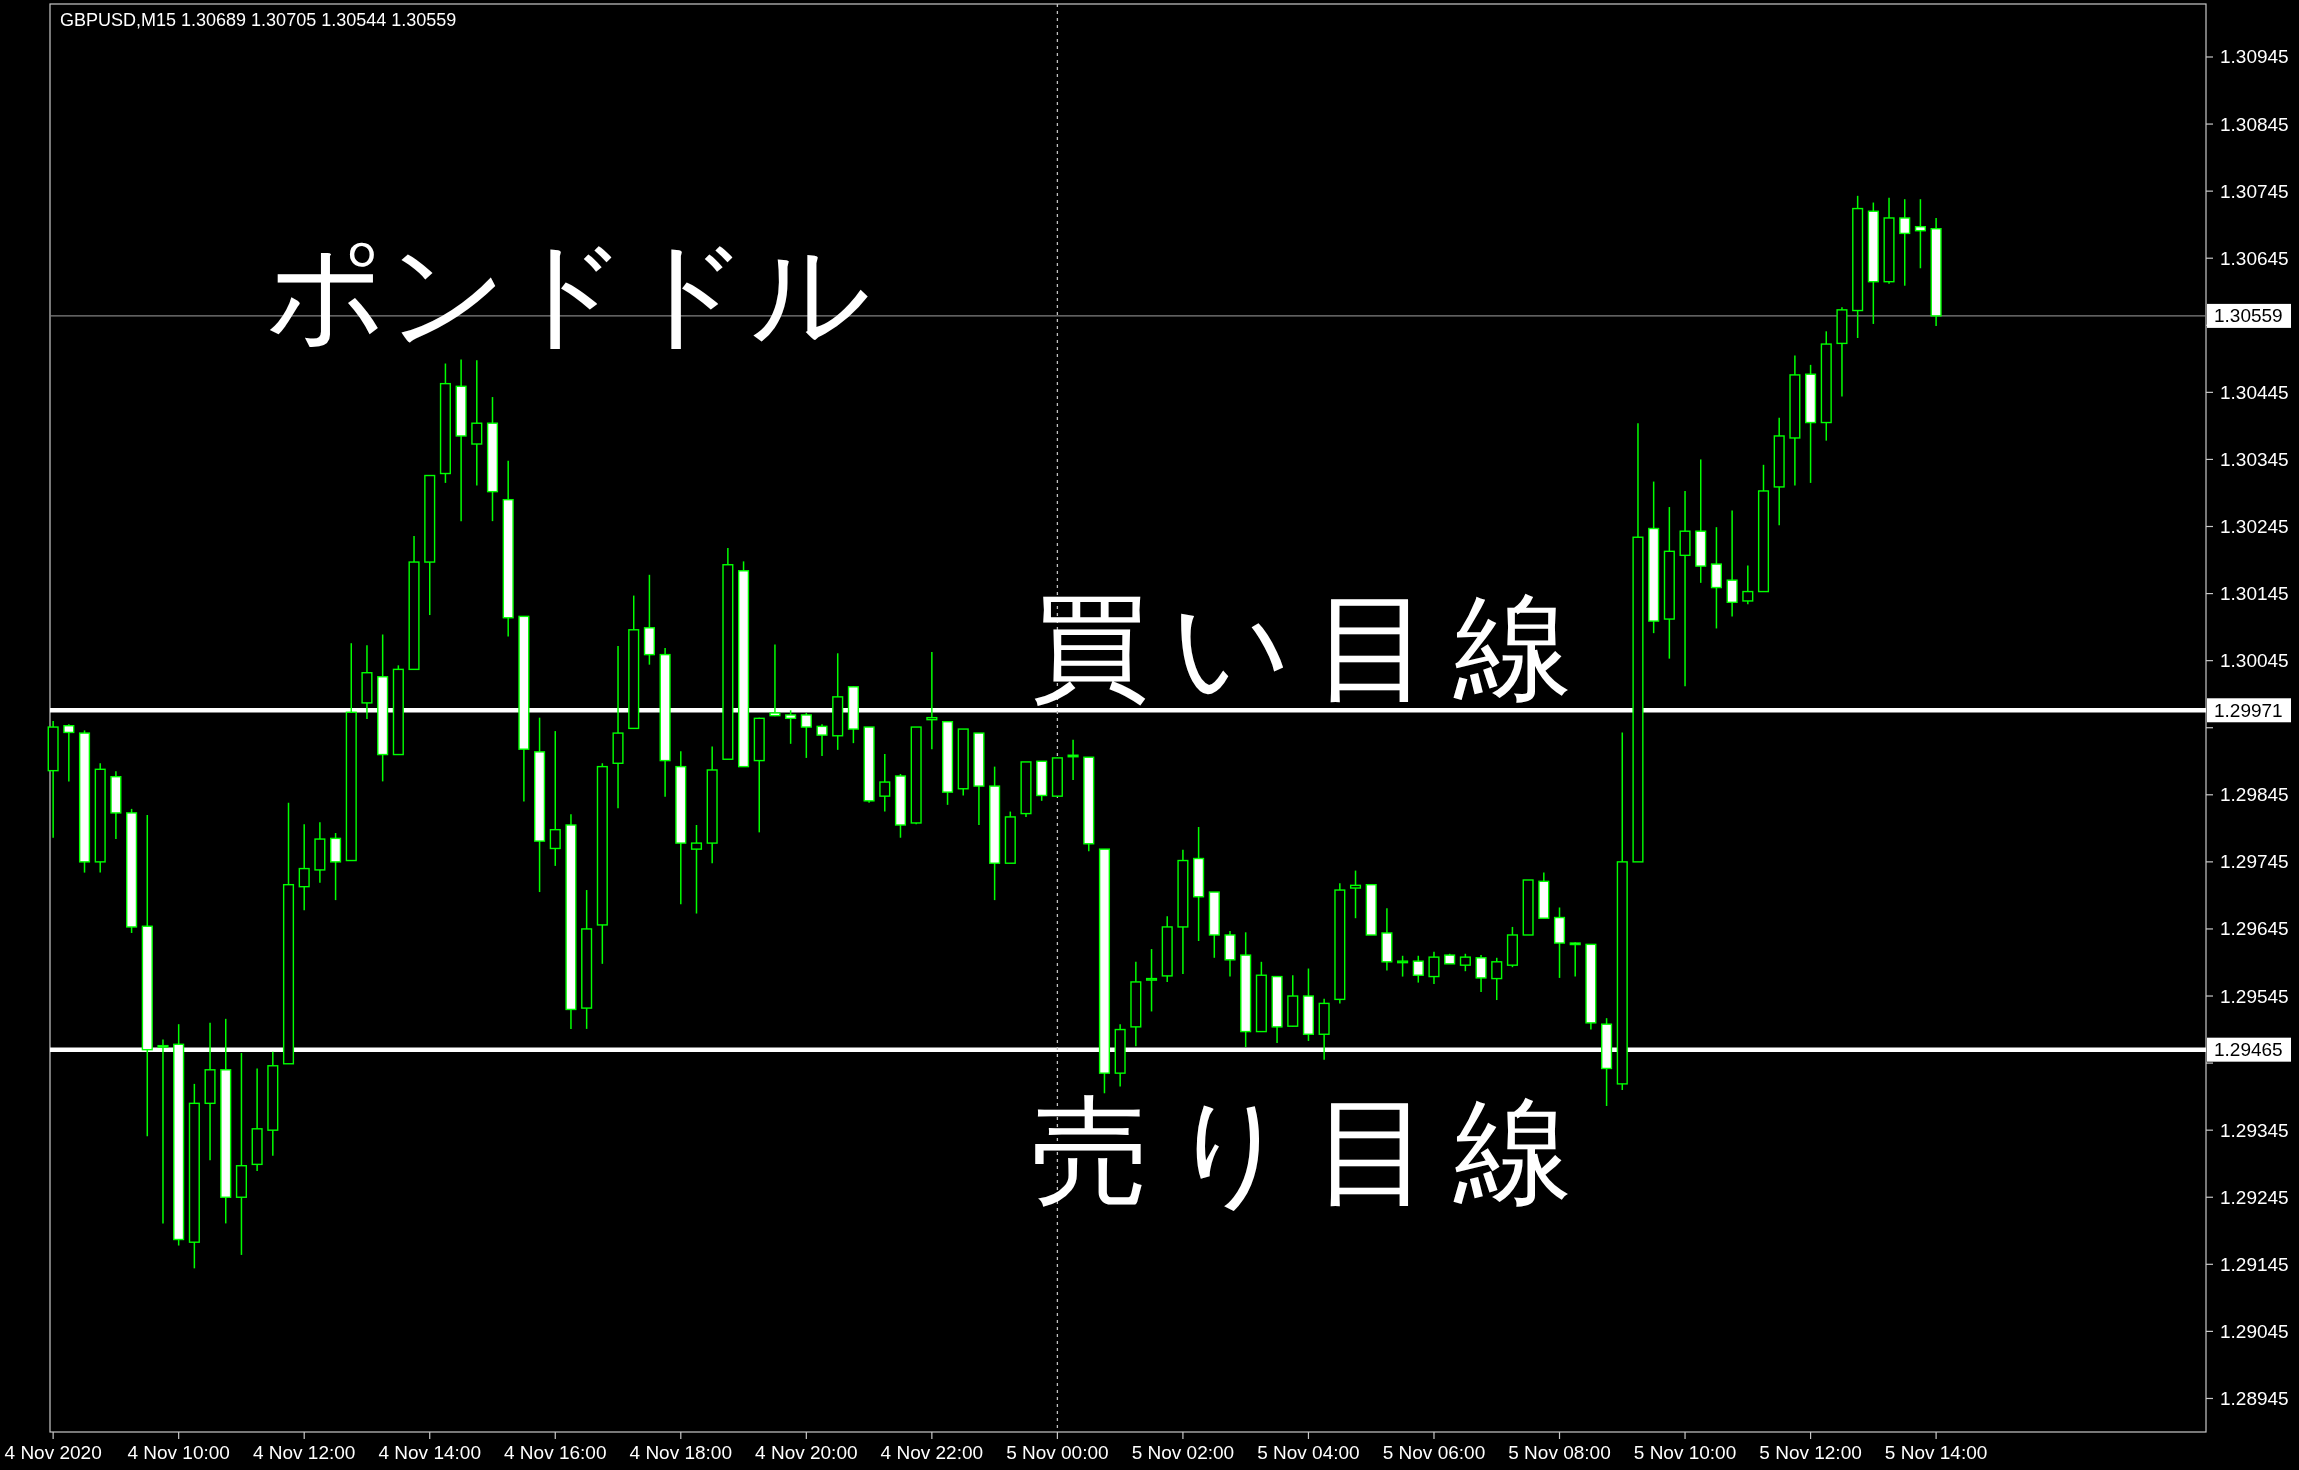 The width and height of the screenshot is (2299, 1470). I want to click on y-tick-label: 1.29645, so click(2254, 929).